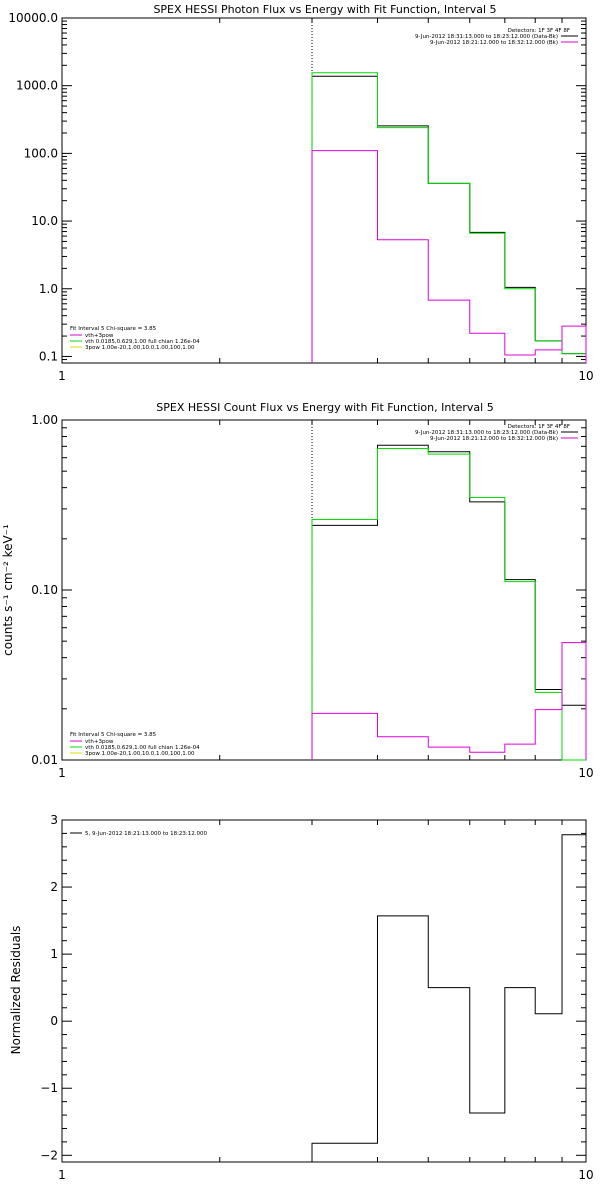  I want to click on y-tick-label: −1, so click(49, 1088).